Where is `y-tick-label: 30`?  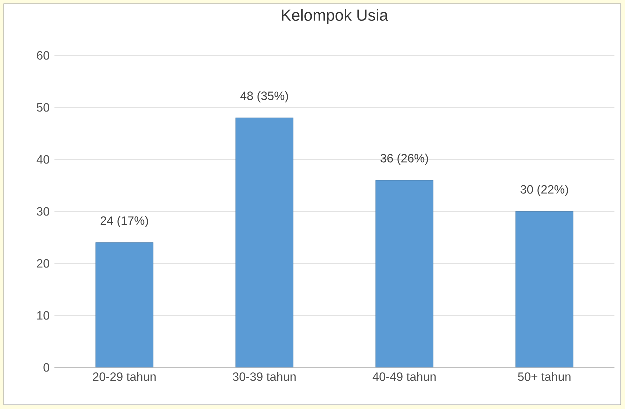
y-tick-label: 30 is located at coordinates (43, 211).